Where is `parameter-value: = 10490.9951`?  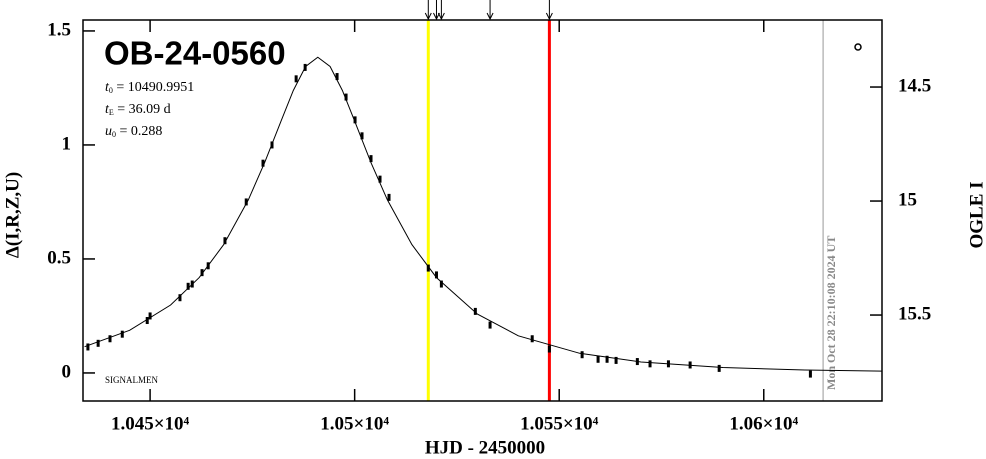
parameter-value: = 10490.9951 is located at coordinates (153, 87).